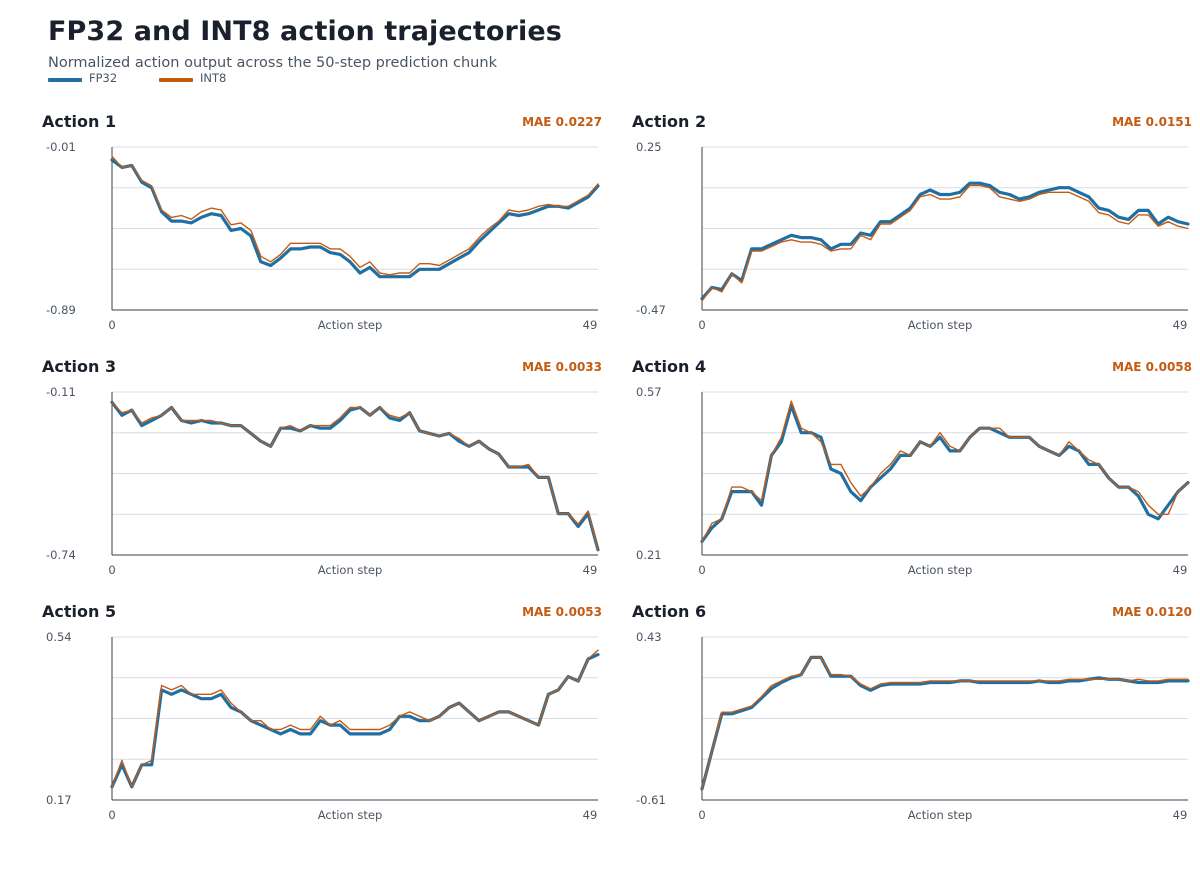 Image resolution: width=1200 pixels, height=875 pixels. Describe the element at coordinates (59, 637) in the screenshot. I see `y-tick-label: 0.54` at that location.